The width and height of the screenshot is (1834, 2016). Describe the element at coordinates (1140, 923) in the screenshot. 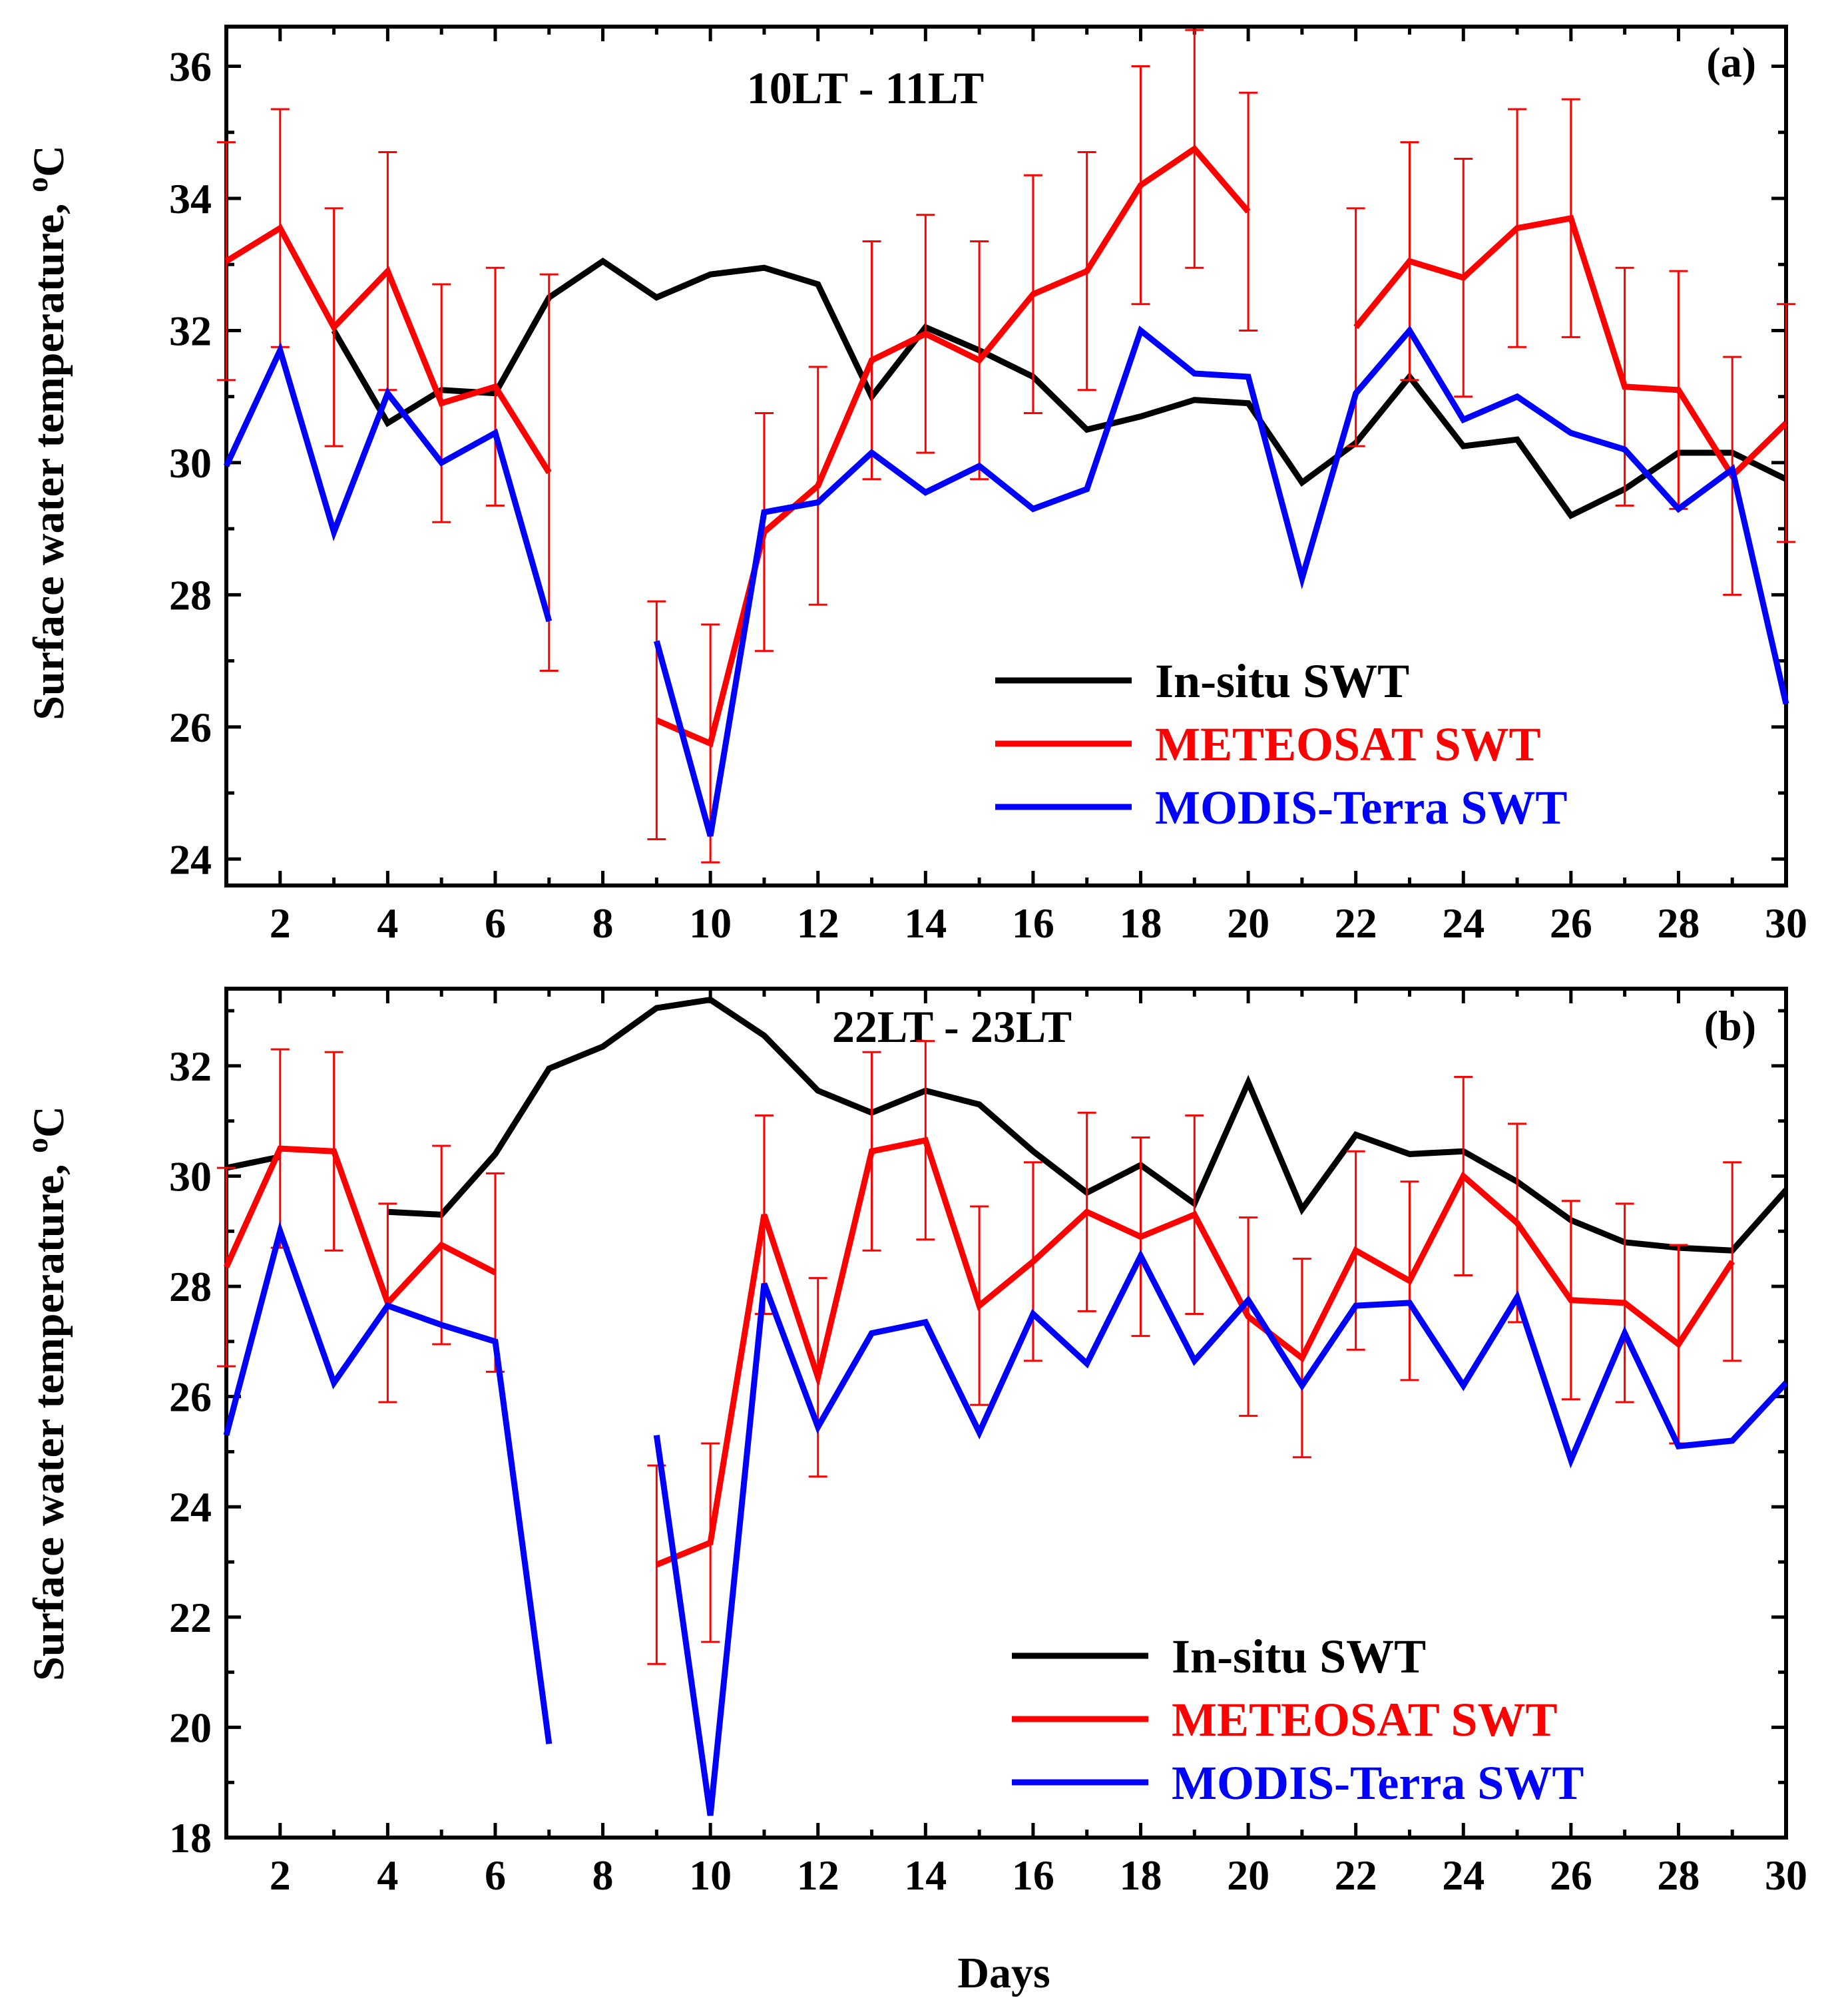

I see `x-tick-label: 18` at that location.